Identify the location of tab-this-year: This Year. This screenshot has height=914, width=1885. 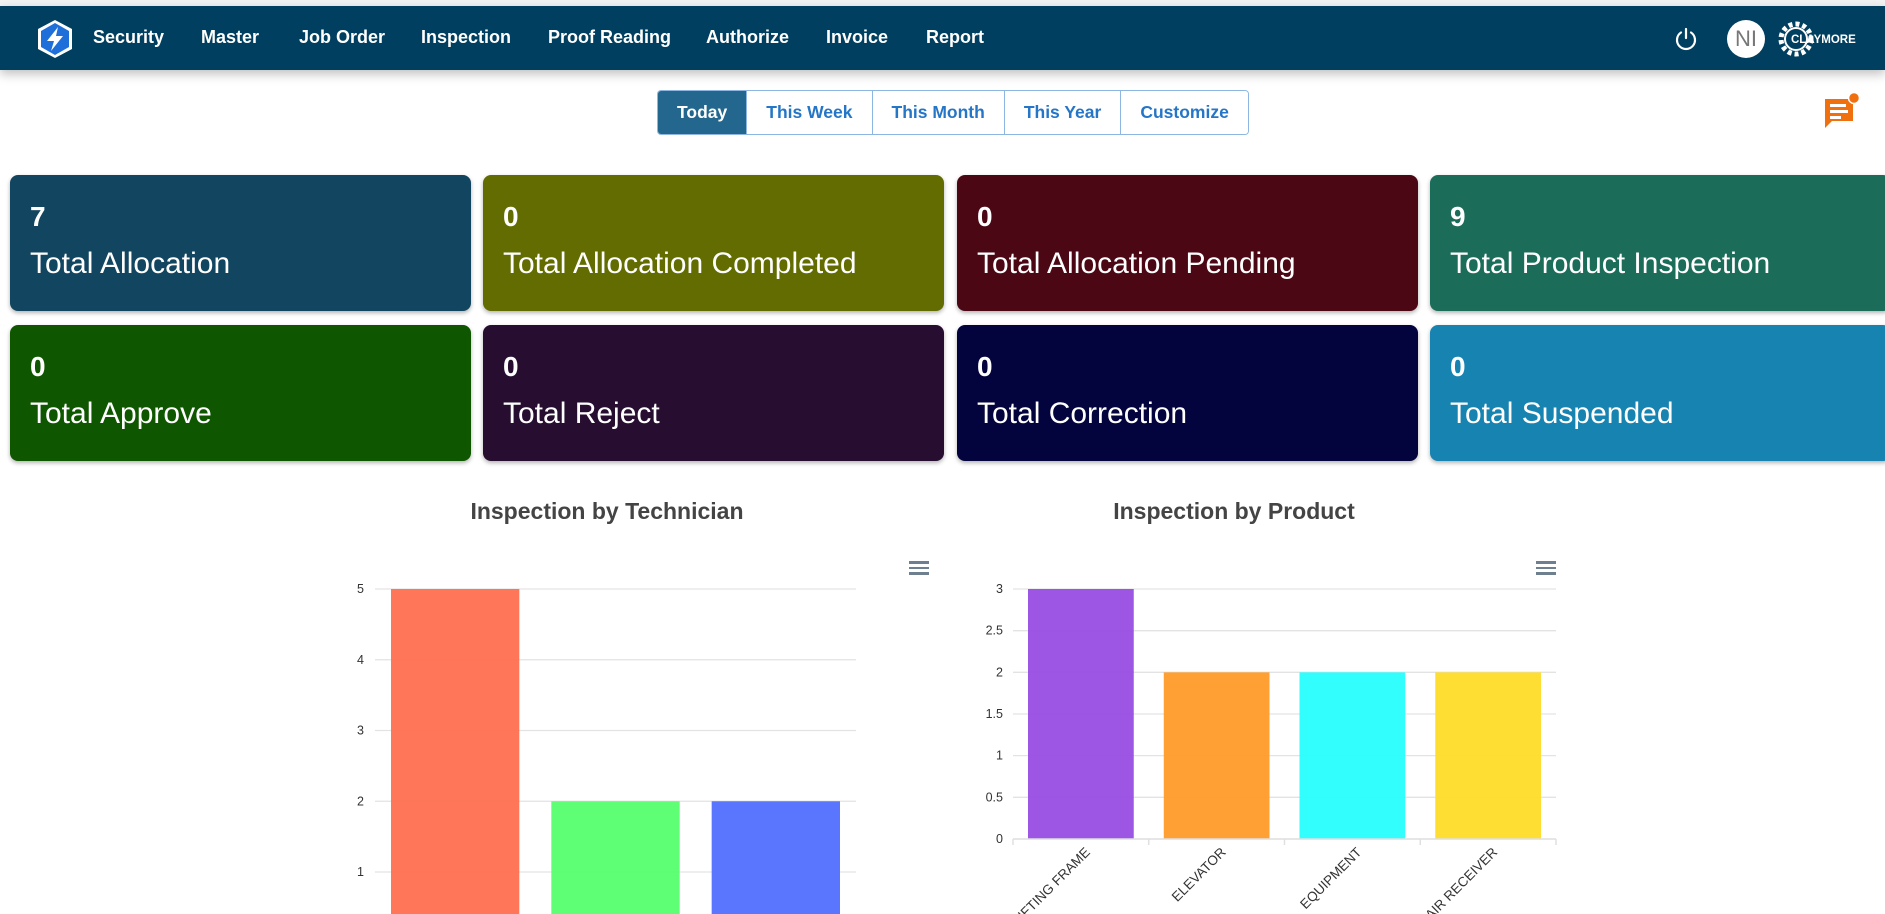
(1062, 112).